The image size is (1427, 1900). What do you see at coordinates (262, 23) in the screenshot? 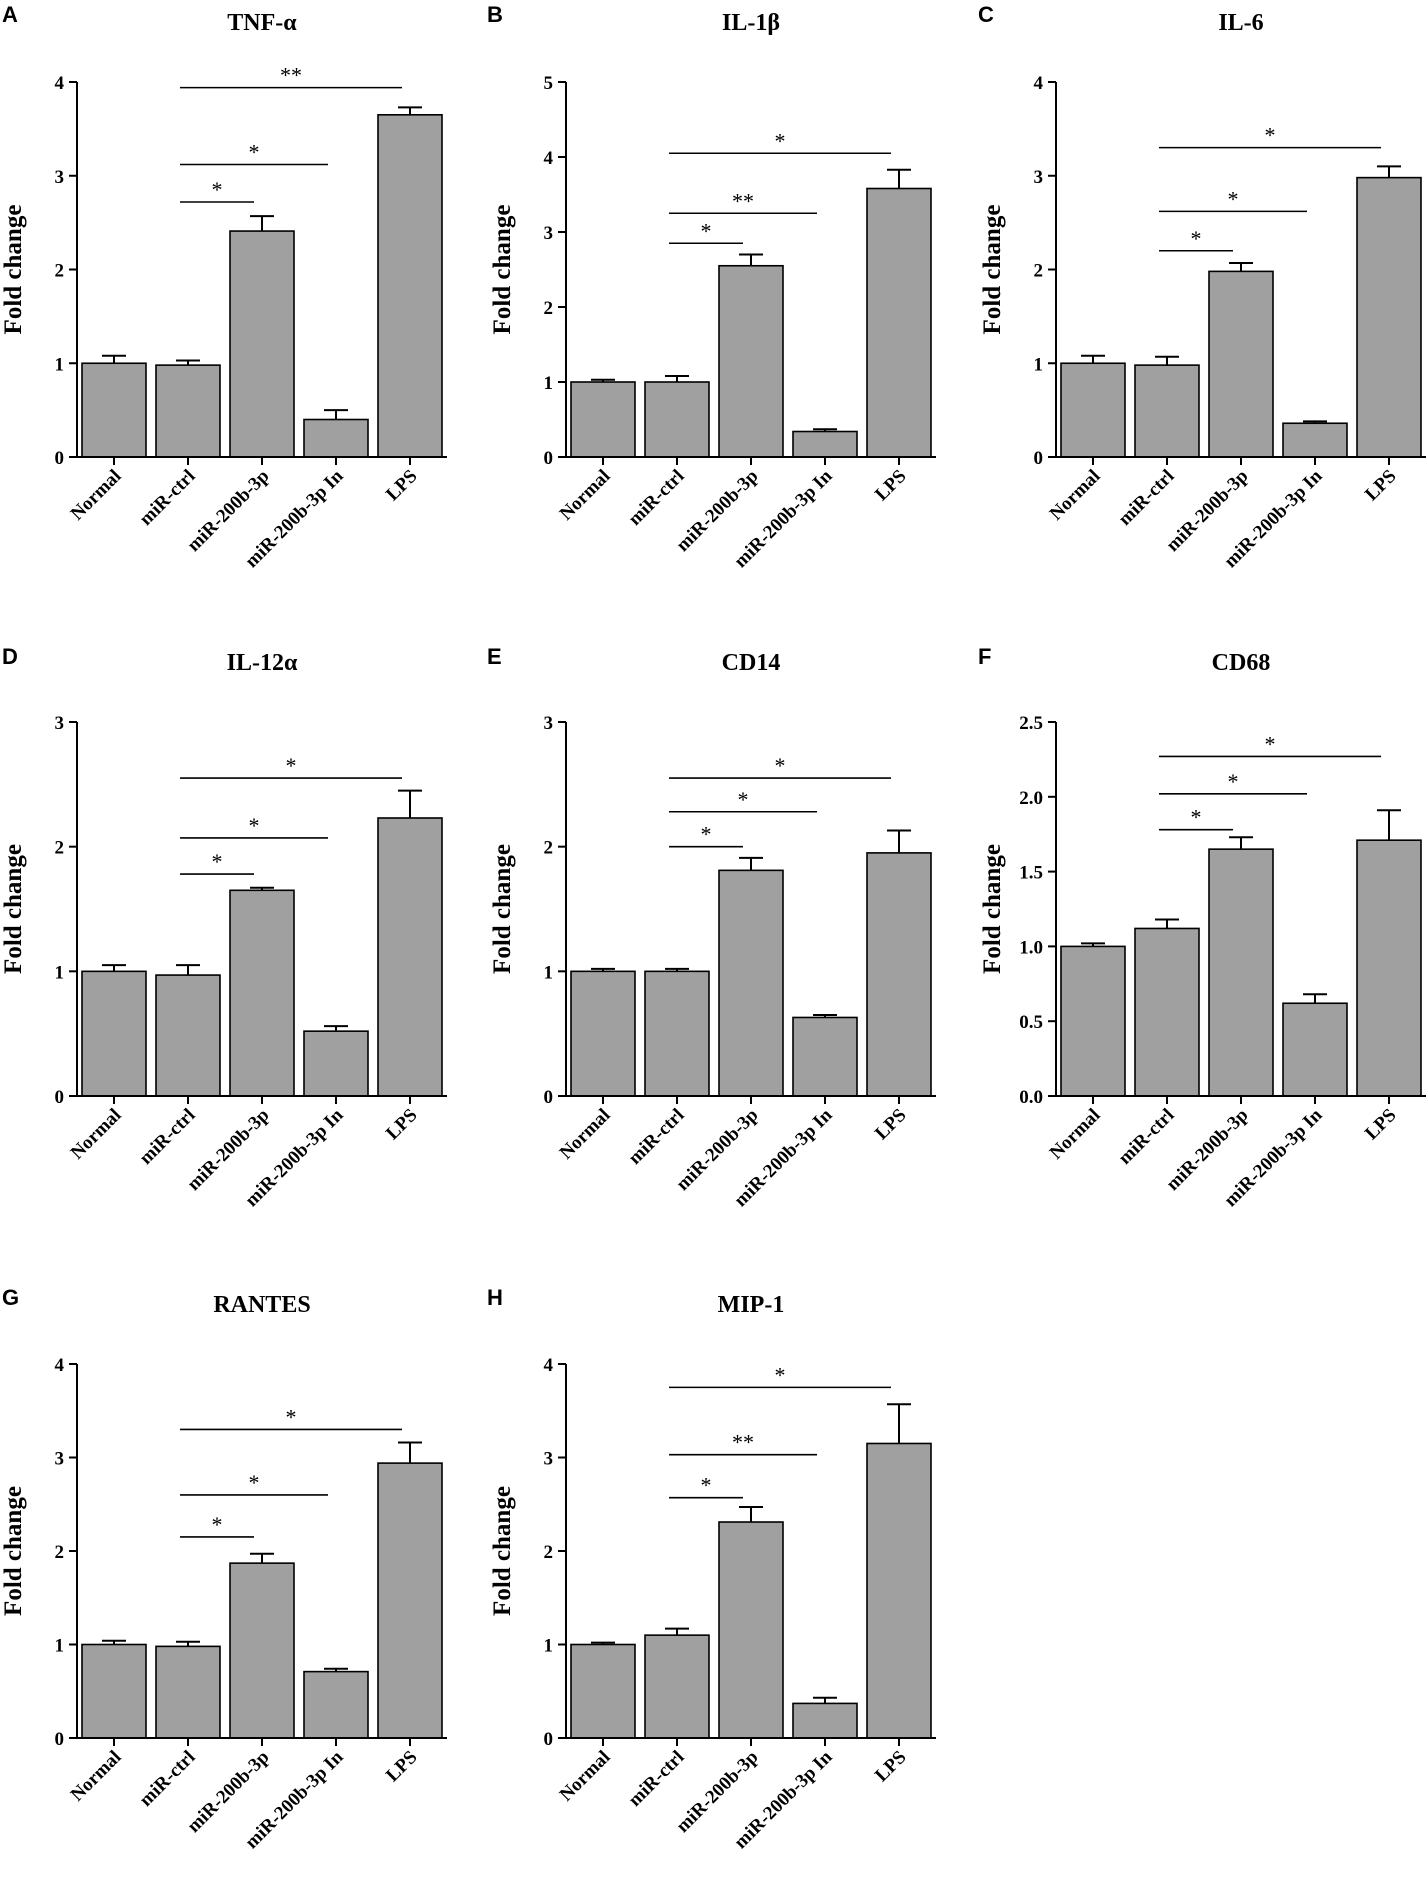
I see `chart-title: TNF-α` at bounding box center [262, 23].